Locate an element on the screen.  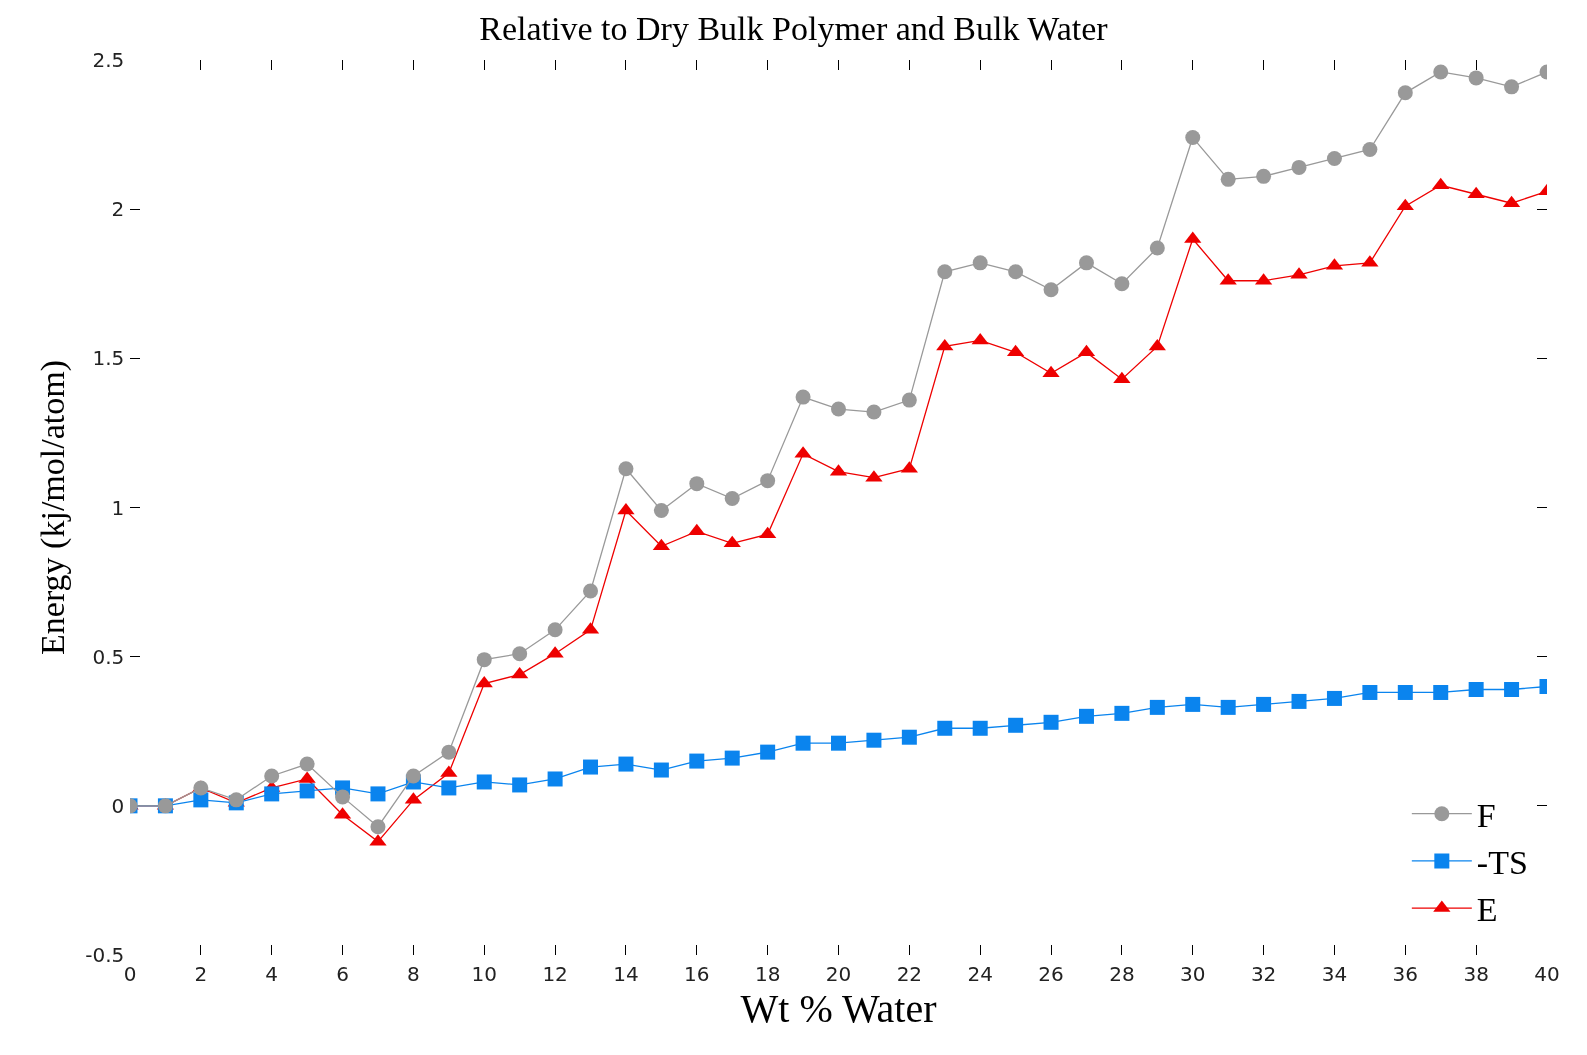
y-tick-label: 1 is located at coordinates (118, 507).